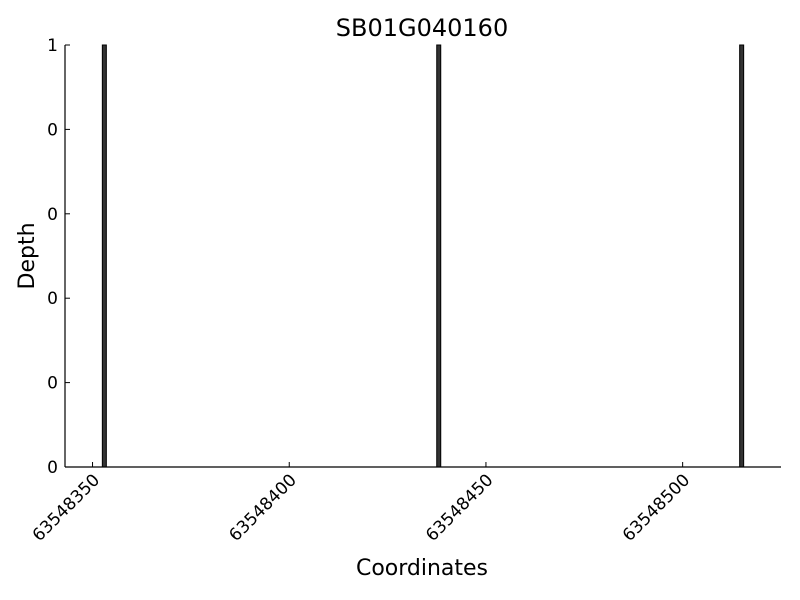 This screenshot has width=800, height=600. Describe the element at coordinates (27, 255) in the screenshot. I see `y-axis-title: Depth` at that location.